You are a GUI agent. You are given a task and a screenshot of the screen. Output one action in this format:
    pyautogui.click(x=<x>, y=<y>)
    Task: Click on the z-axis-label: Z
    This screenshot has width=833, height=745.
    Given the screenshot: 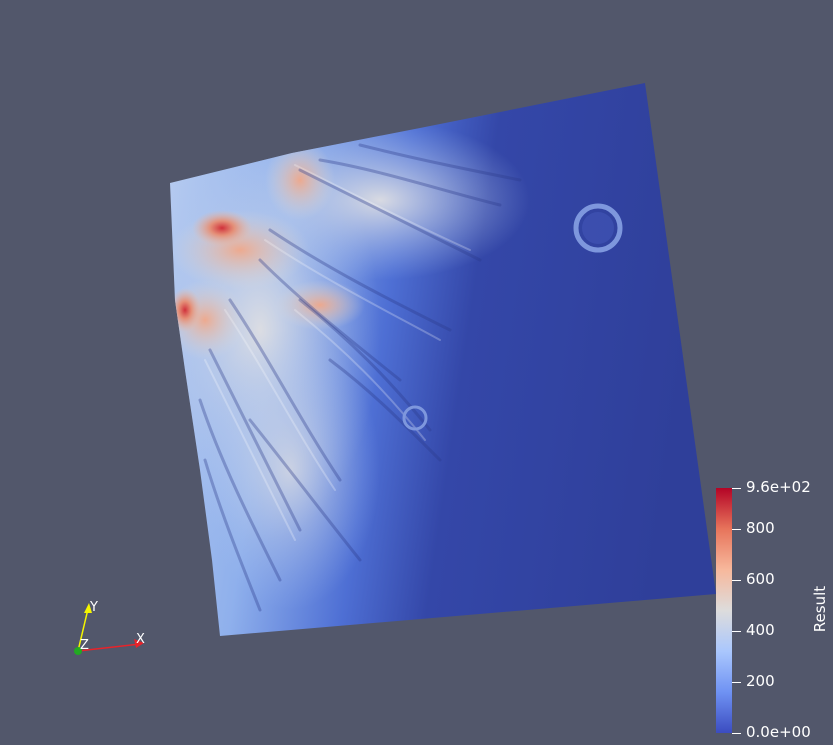 What is the action you would take?
    pyautogui.click(x=84, y=645)
    